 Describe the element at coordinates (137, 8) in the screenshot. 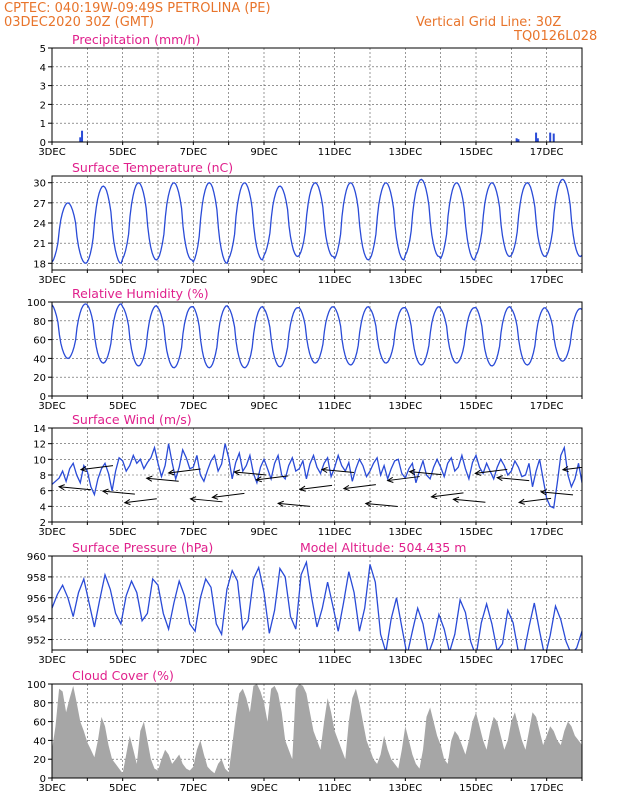

I see `station-info: CPTEC: 040:19W-09:49S PETROLINA (PE)` at that location.